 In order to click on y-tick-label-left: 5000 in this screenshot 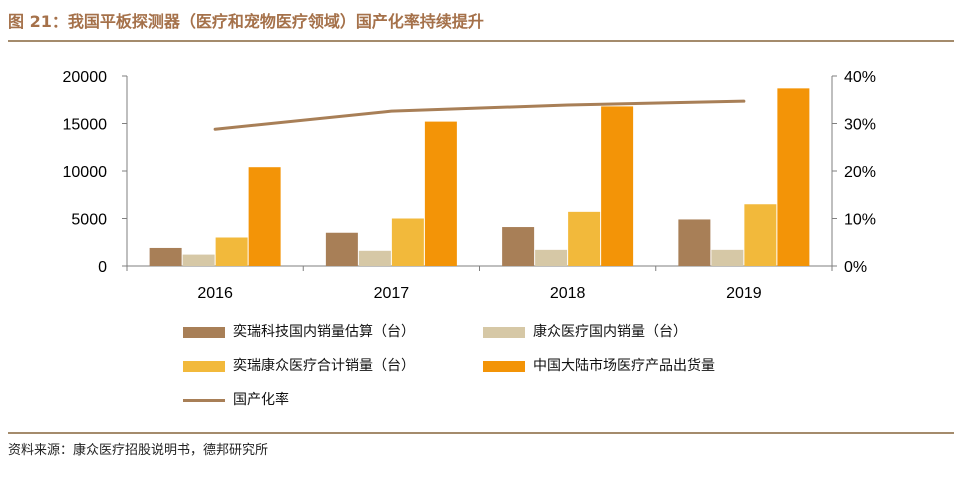, I will do `click(89, 220)`.